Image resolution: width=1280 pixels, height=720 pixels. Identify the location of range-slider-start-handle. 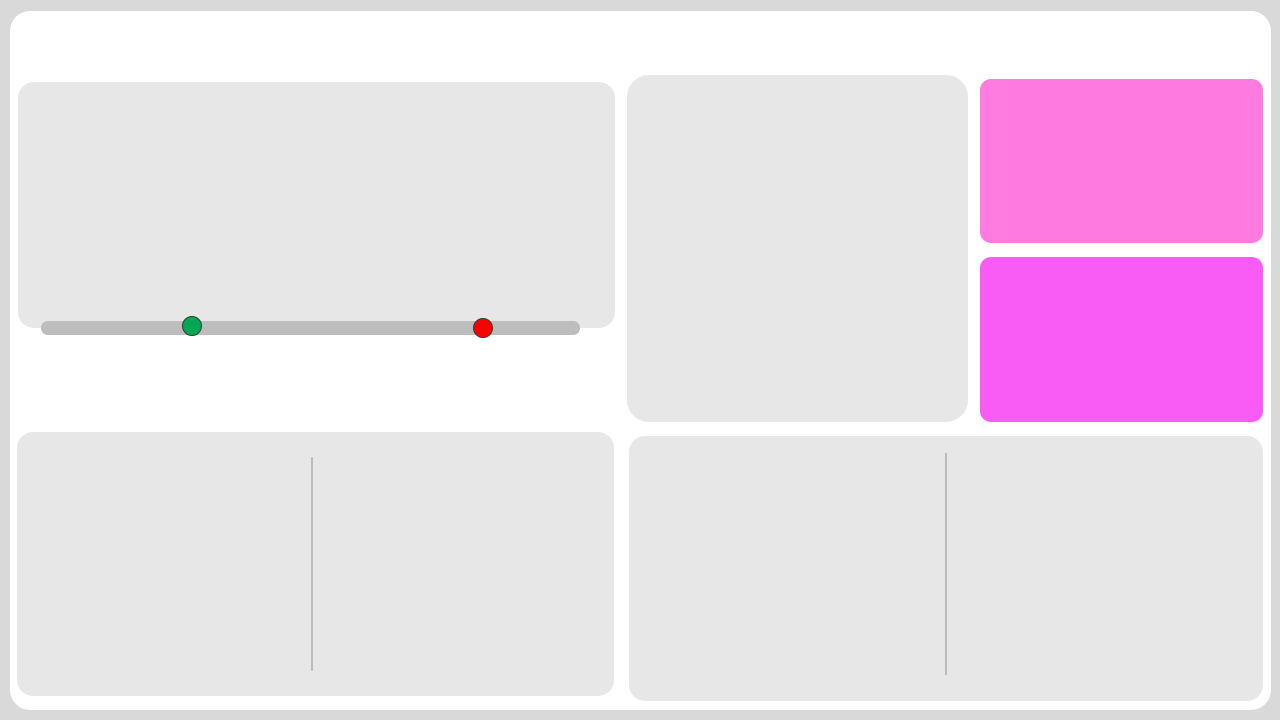
(191, 326).